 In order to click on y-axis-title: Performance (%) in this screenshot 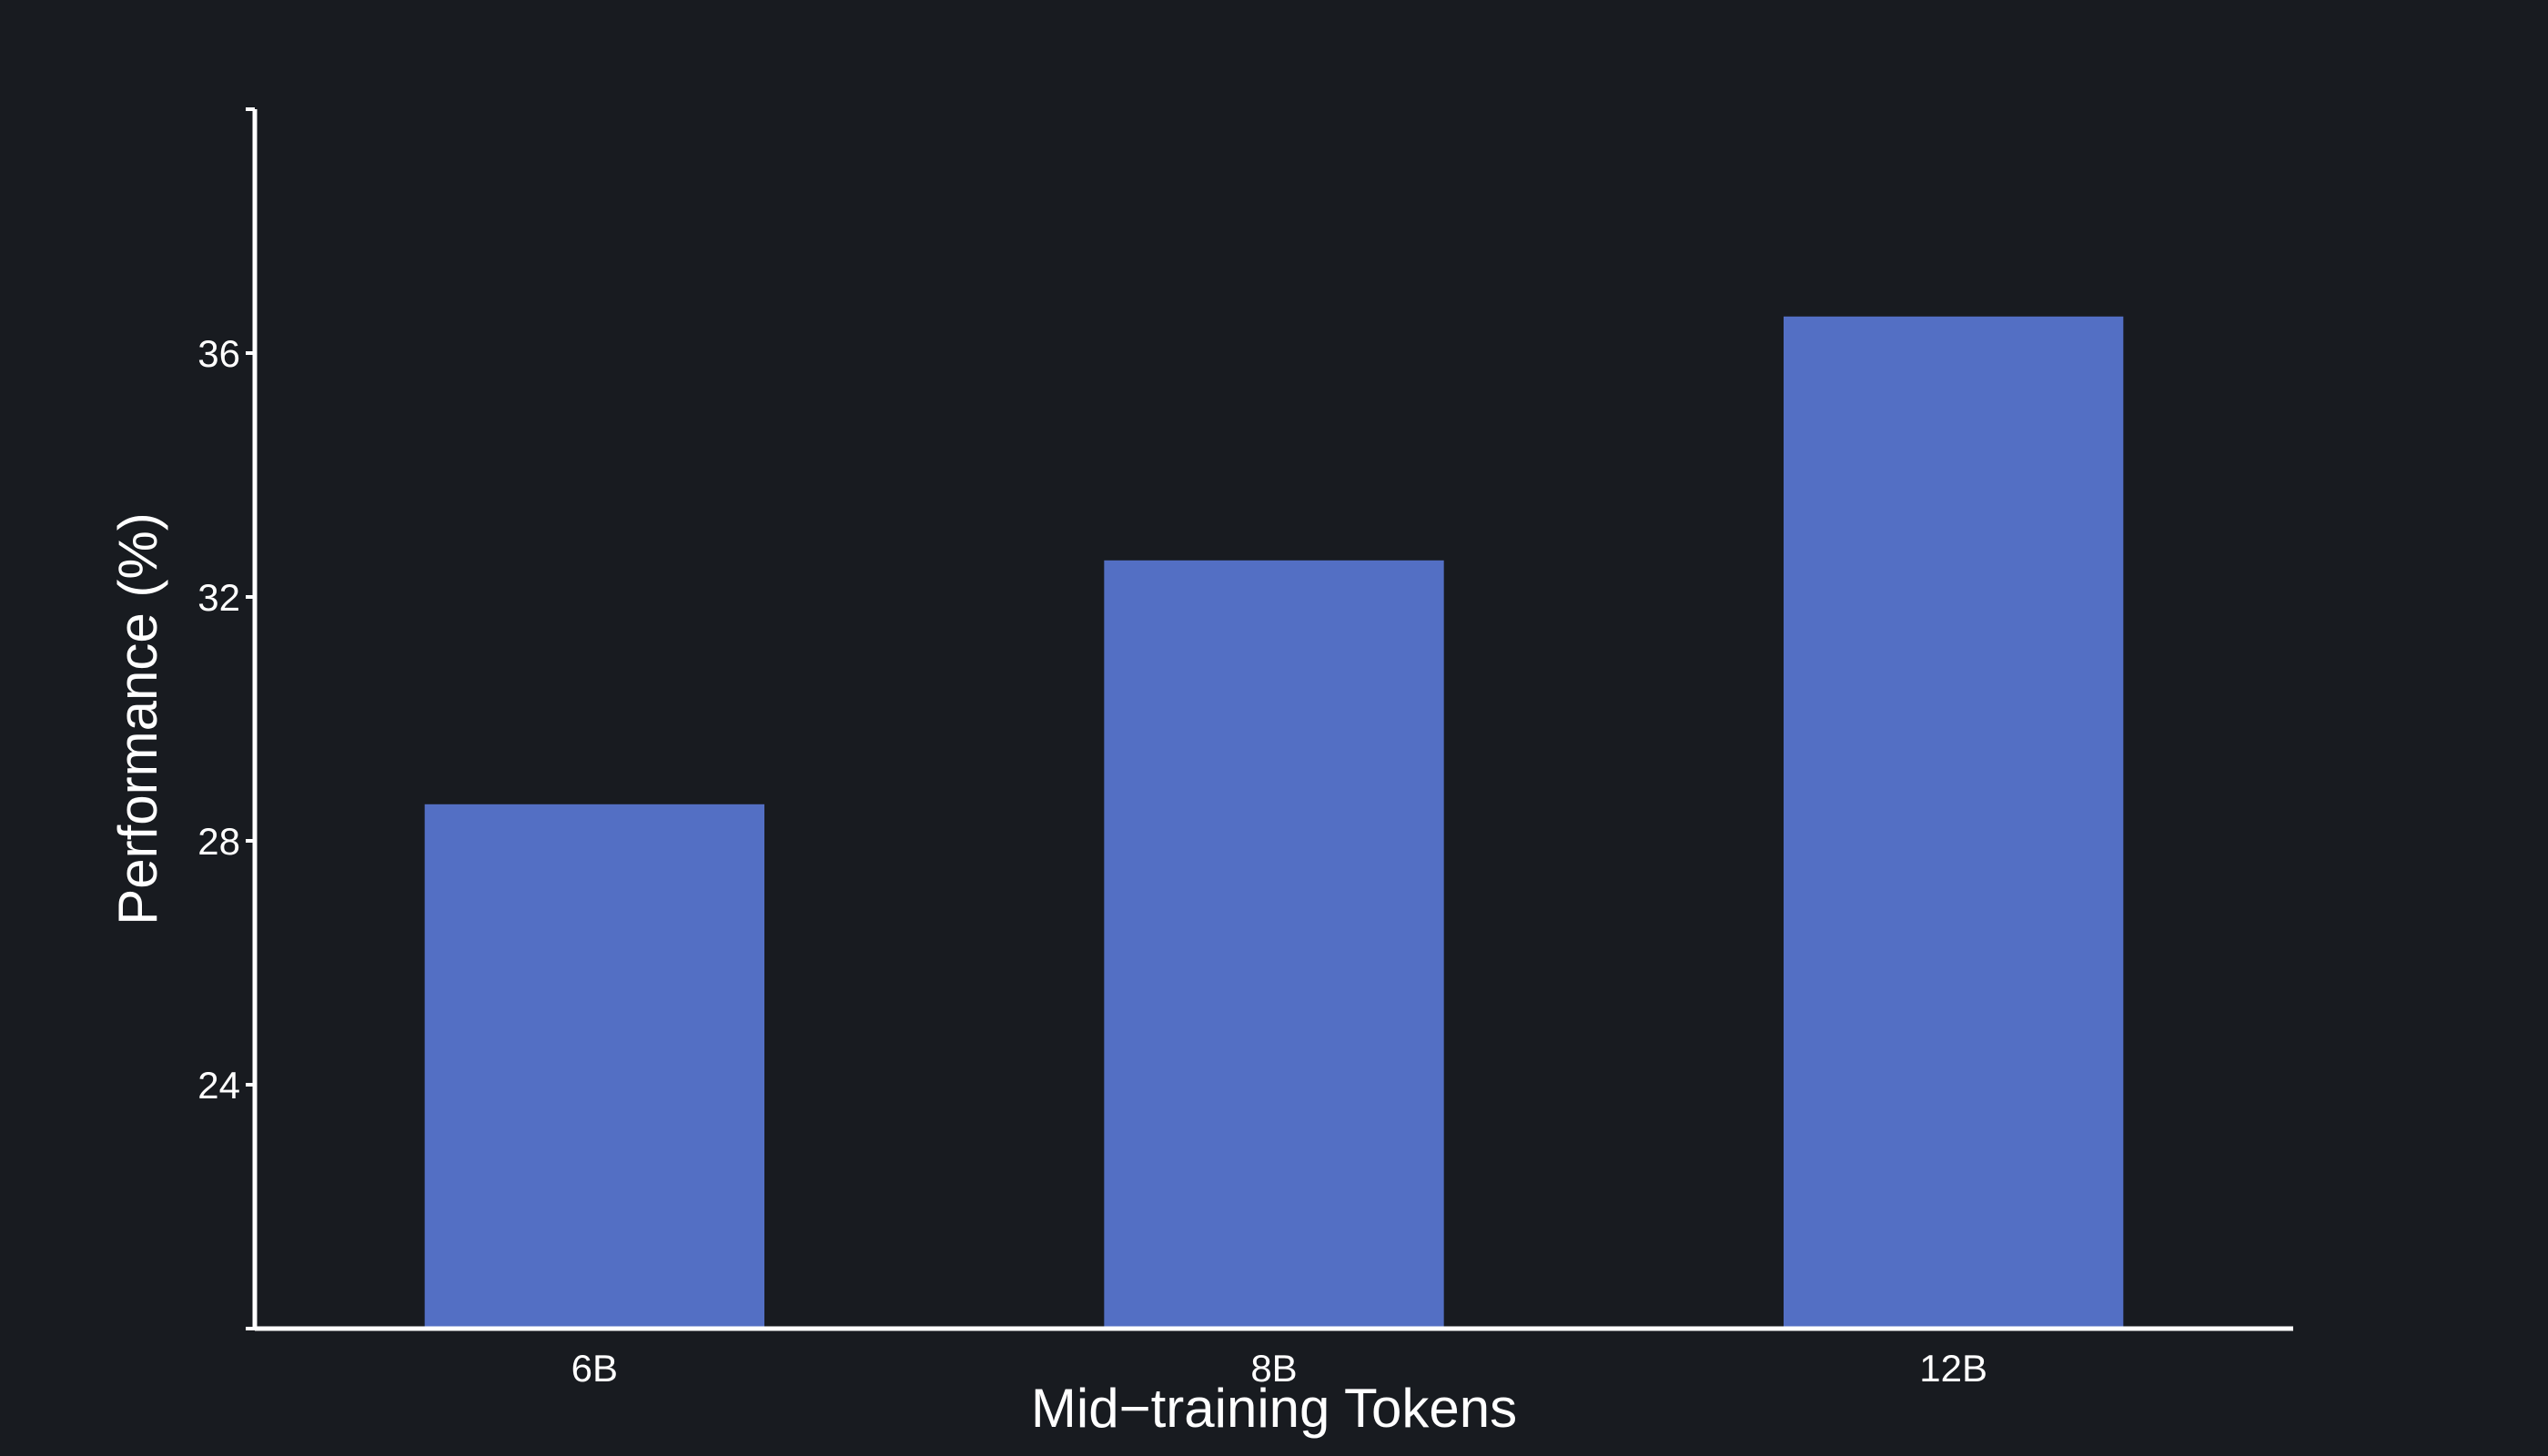, I will do `click(137, 718)`.